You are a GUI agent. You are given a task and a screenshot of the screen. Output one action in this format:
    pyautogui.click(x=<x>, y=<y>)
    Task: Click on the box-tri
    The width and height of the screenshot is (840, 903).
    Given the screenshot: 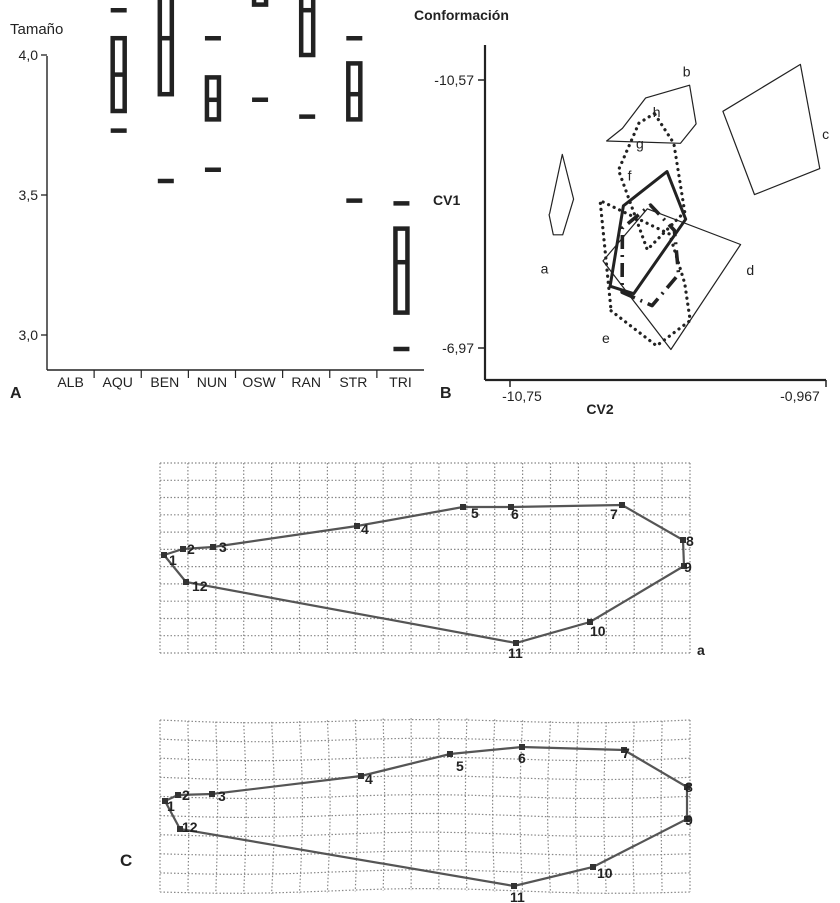 What is the action you would take?
    pyautogui.click(x=401, y=276)
    